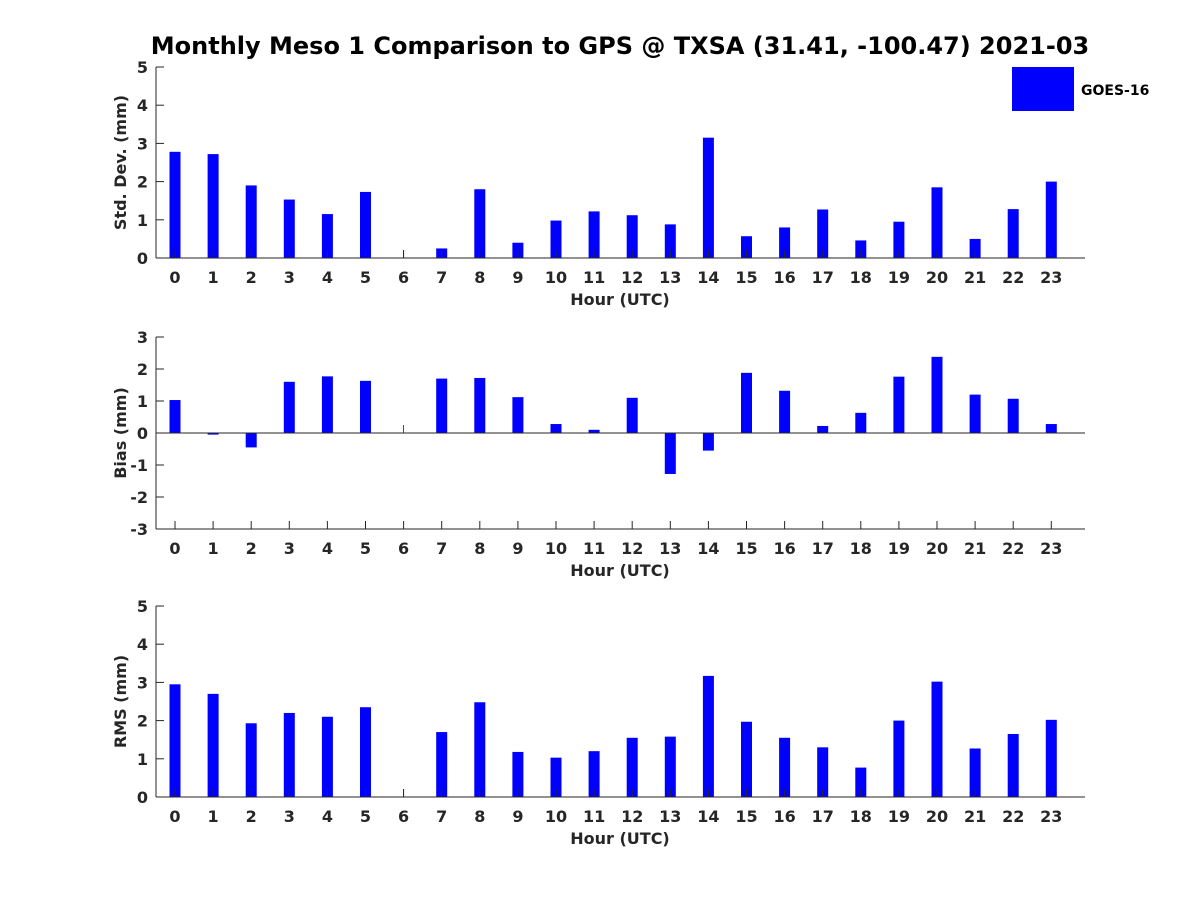 This screenshot has width=1200, height=900. Describe the element at coordinates (142, 105) in the screenshot. I see `y-tick-label: 4` at that location.